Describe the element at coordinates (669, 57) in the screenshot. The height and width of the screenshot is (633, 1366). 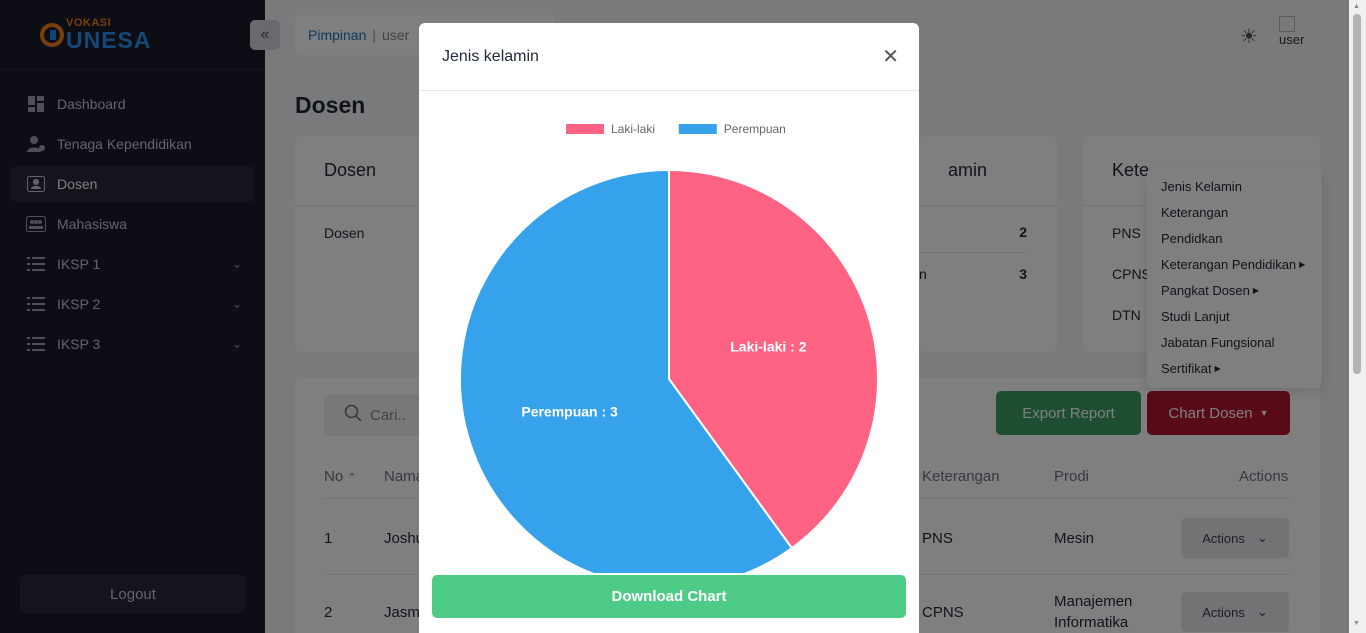
I see `modal-header: Jenis kelamin ✕` at that location.